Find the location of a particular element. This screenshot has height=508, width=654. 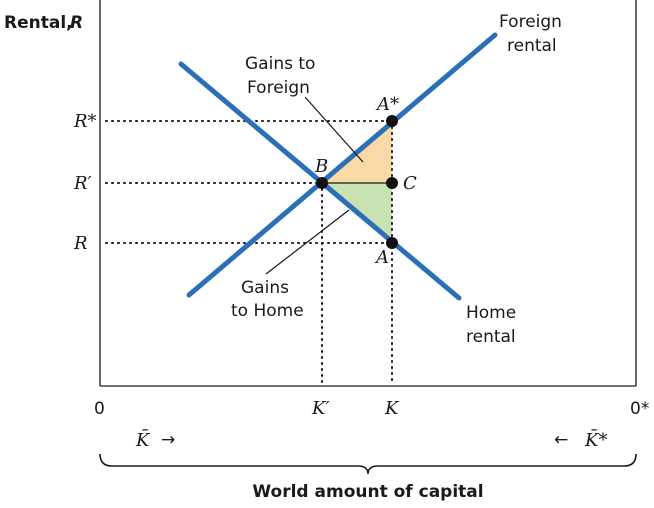

tick-k: K is located at coordinates (392, 408).